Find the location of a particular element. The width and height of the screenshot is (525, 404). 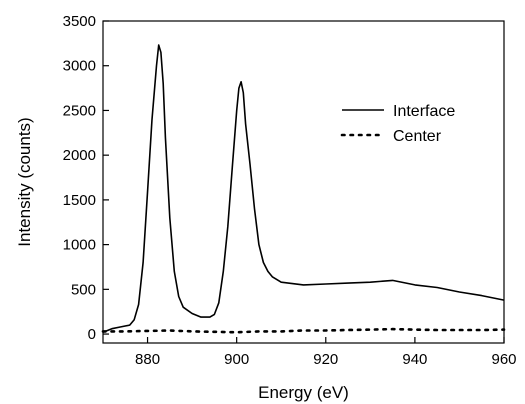

y-tick-label: 0 is located at coordinates (92, 334).